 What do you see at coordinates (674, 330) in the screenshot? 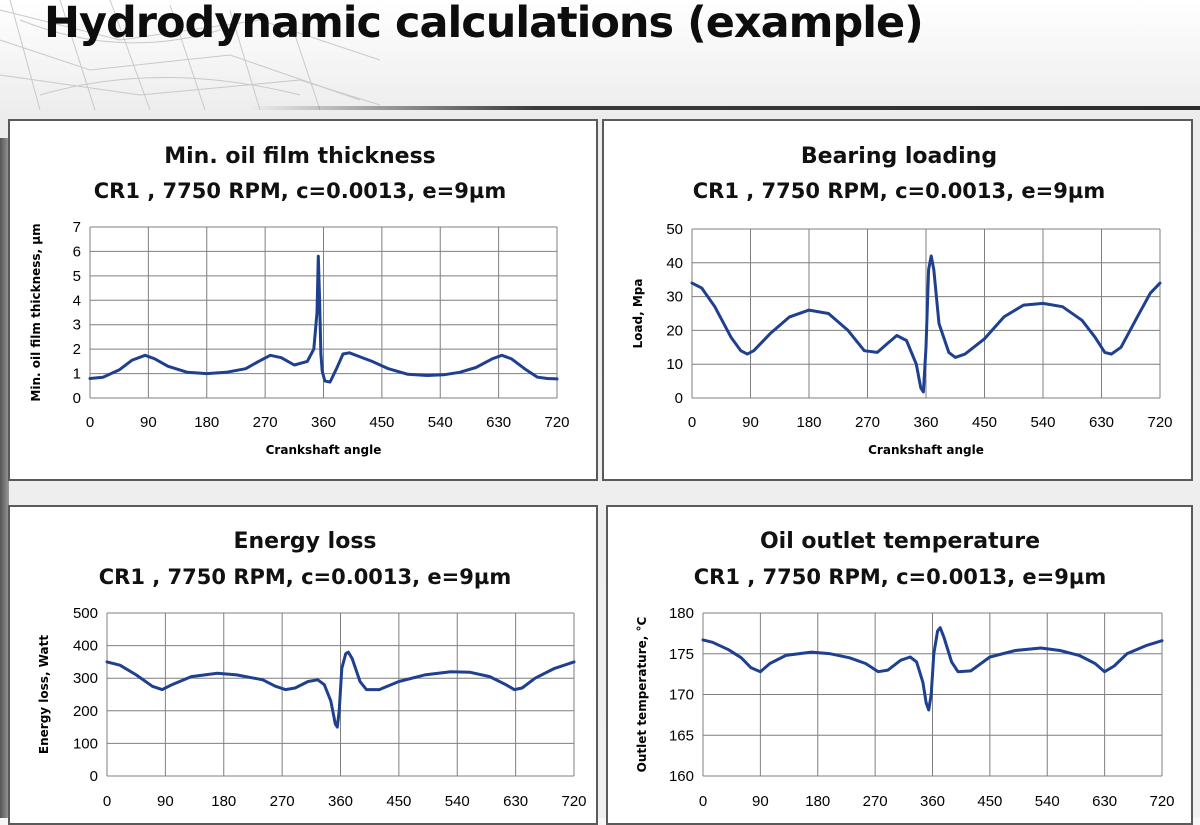
I see `y-tick-label: 20` at bounding box center [674, 330].